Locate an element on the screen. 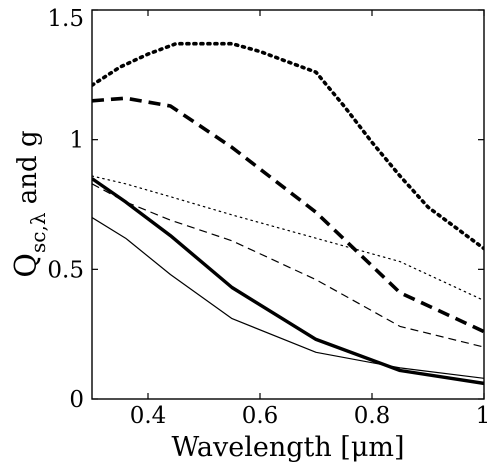 This screenshot has width=488, height=467. x-tick-label: 0.6 is located at coordinates (260, 416).